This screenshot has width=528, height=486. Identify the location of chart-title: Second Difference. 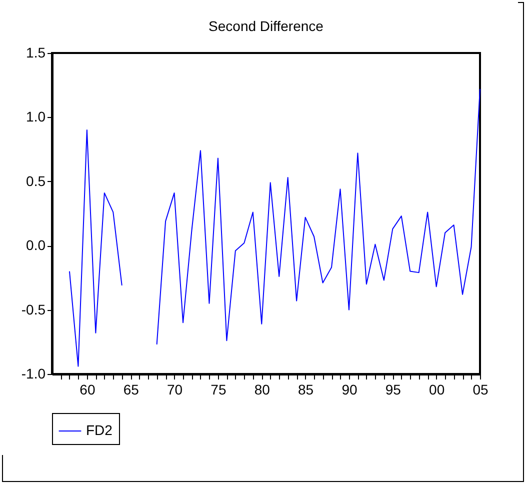
(266, 26).